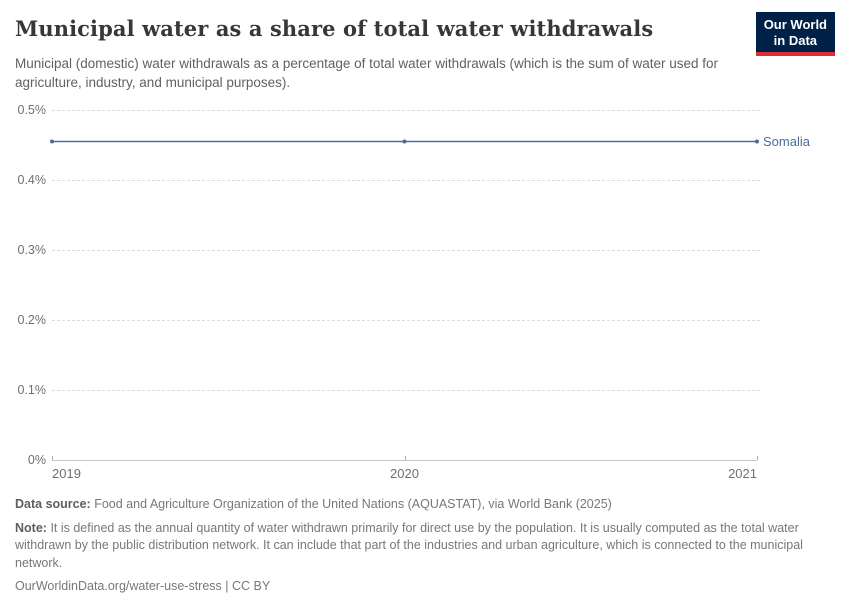  I want to click on y-tick-label: 0%, so click(36, 460).